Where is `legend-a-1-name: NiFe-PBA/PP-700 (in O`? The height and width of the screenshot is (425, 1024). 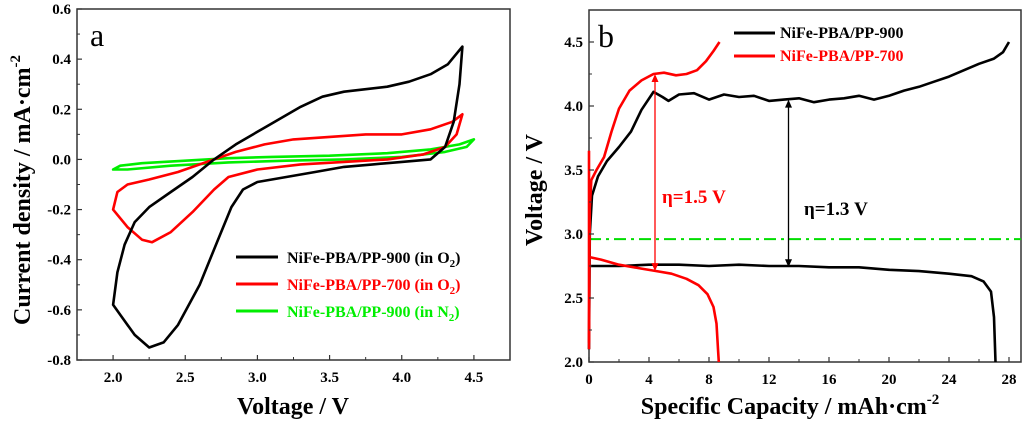 legend-a-1-name: NiFe-PBA/PP-700 (in O is located at coordinates (368, 285).